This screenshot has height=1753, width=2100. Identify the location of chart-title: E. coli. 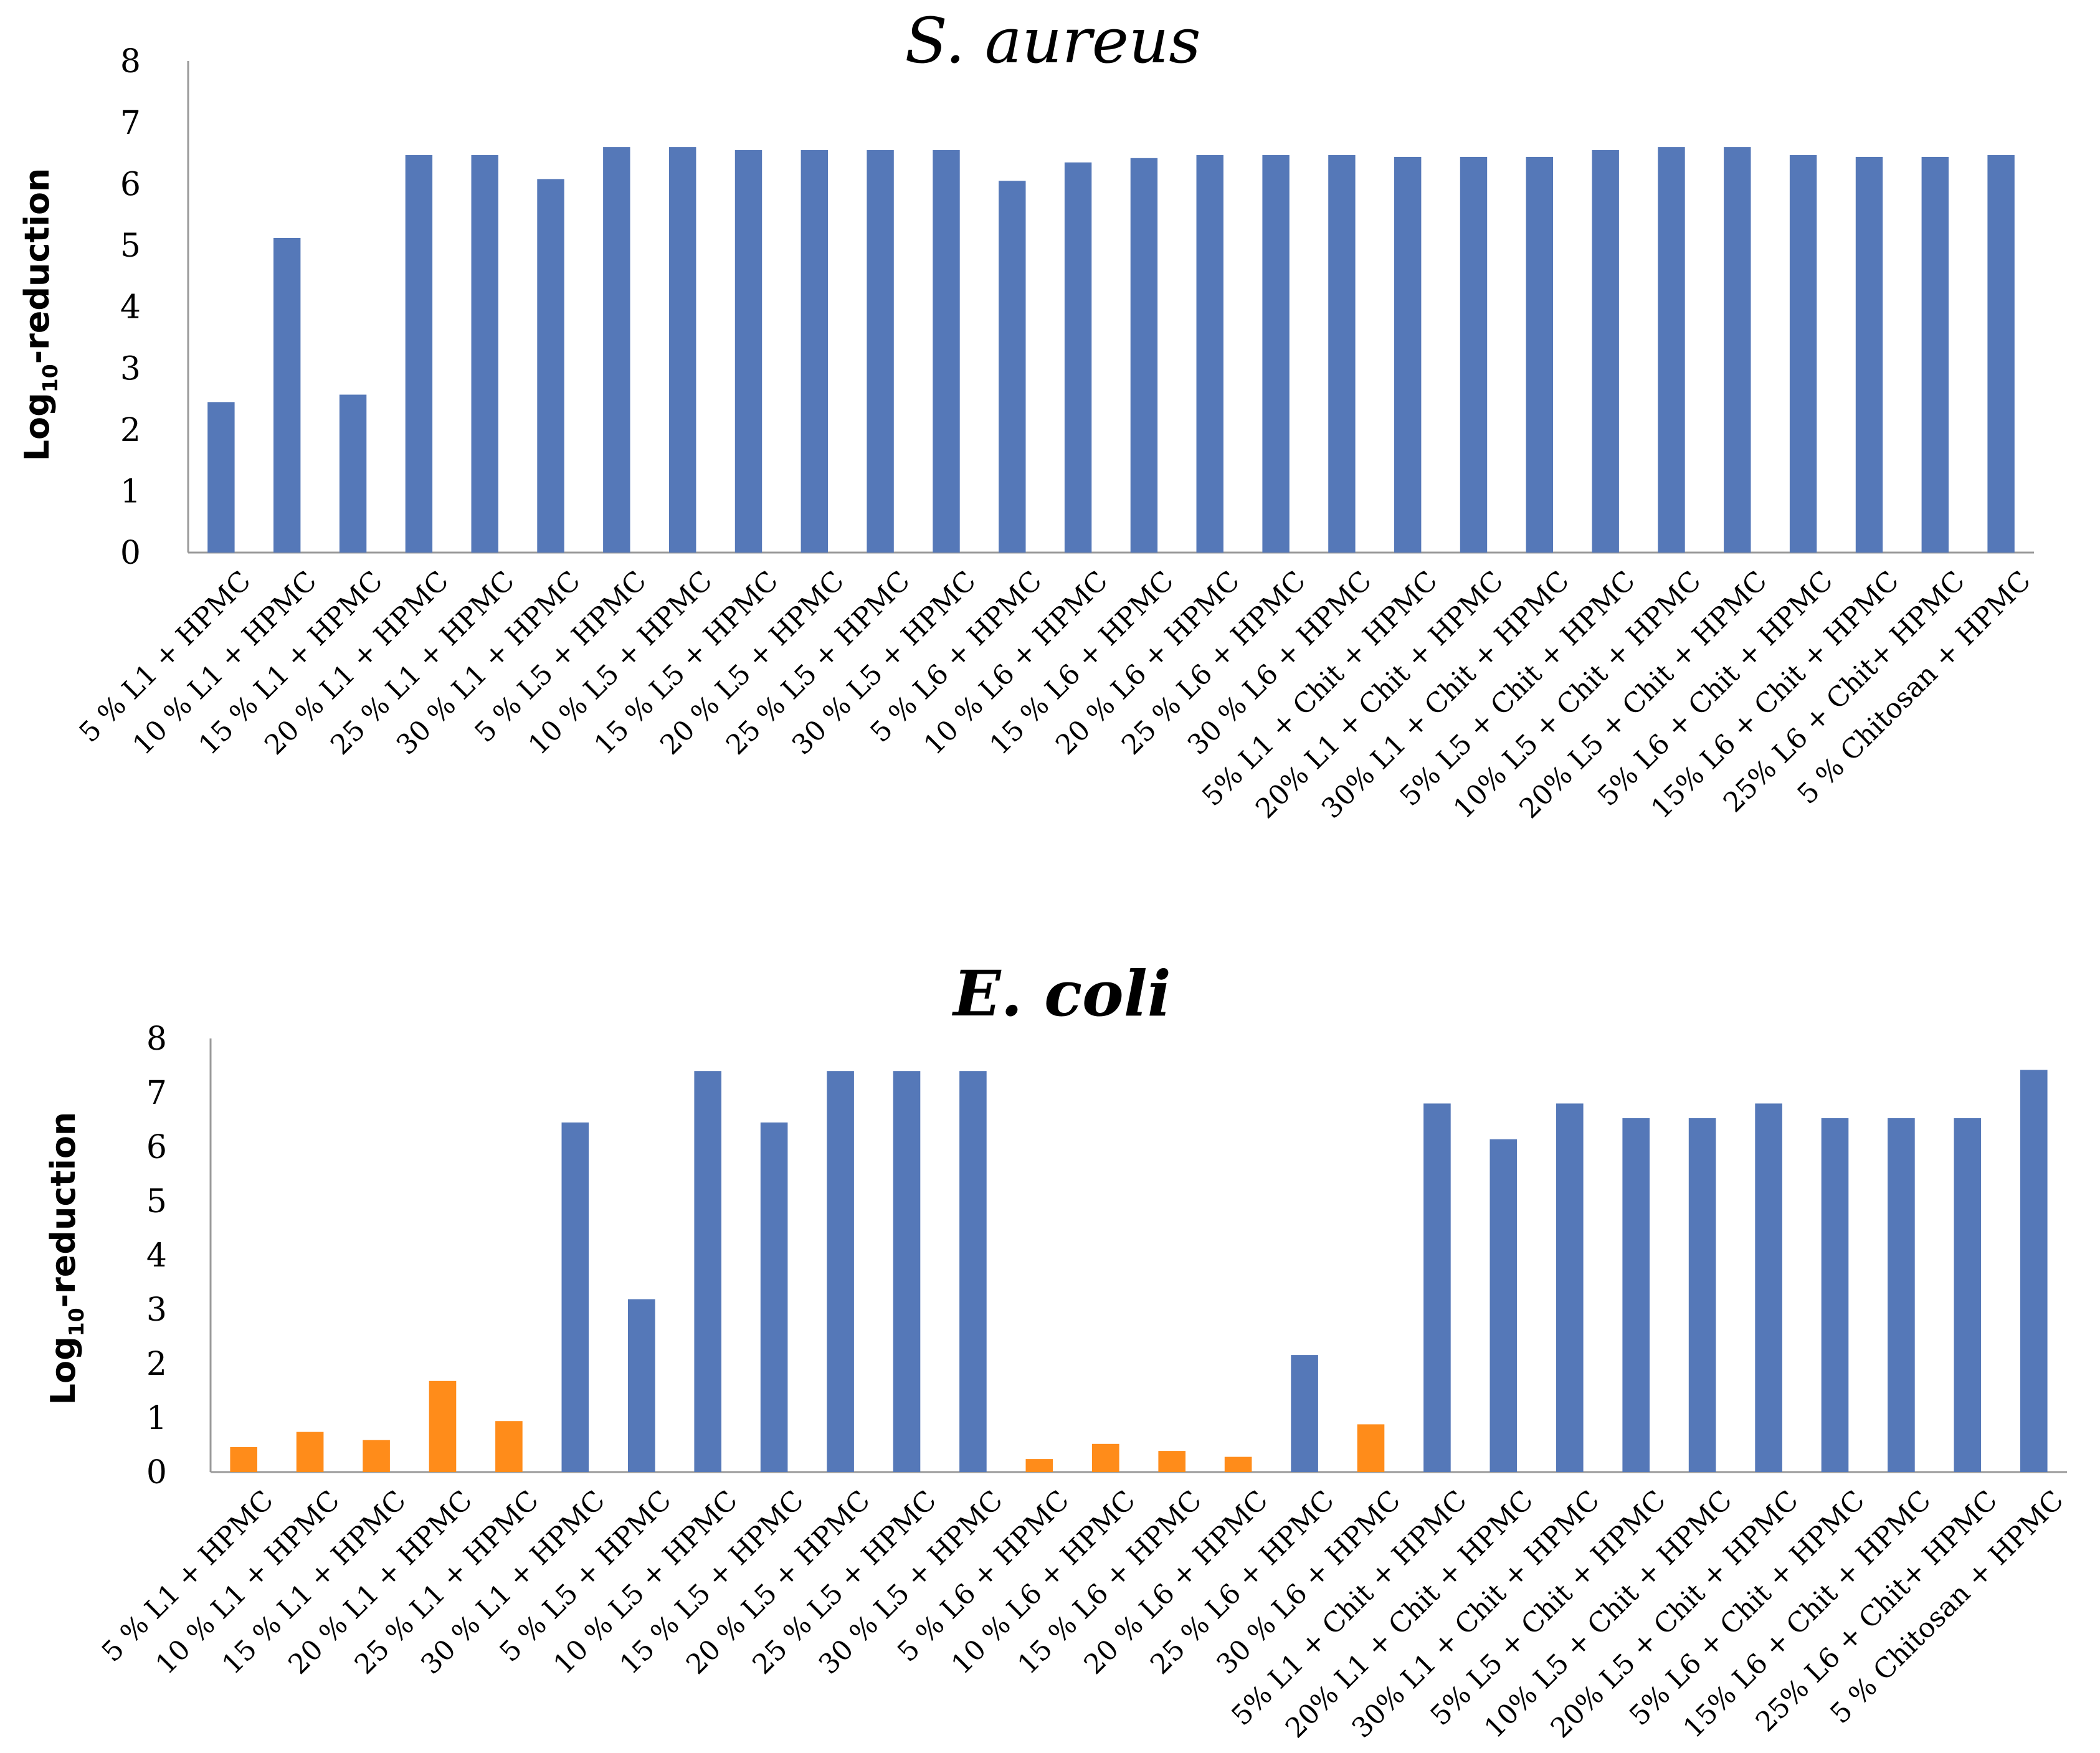
(1061, 994).